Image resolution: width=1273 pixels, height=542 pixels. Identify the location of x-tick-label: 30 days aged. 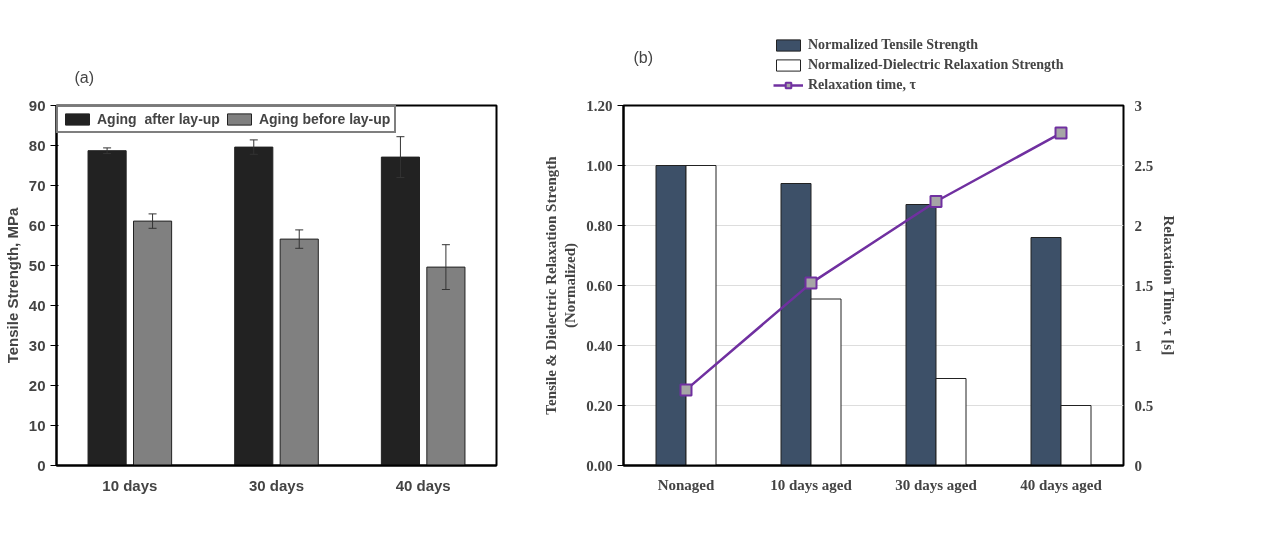
(936, 484).